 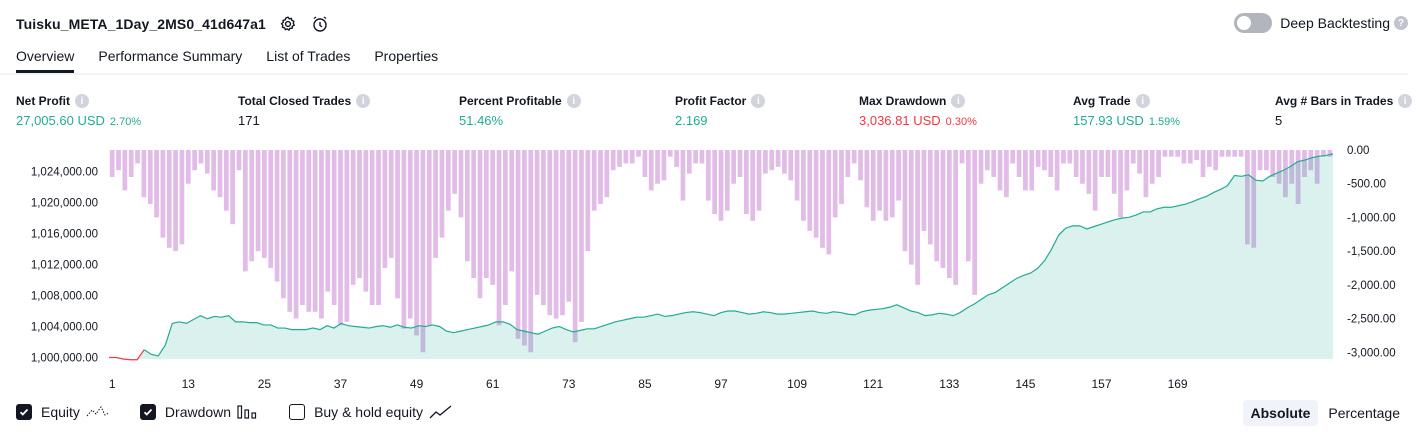 What do you see at coordinates (43, 101) in the screenshot?
I see `stat-label: Net Profit` at bounding box center [43, 101].